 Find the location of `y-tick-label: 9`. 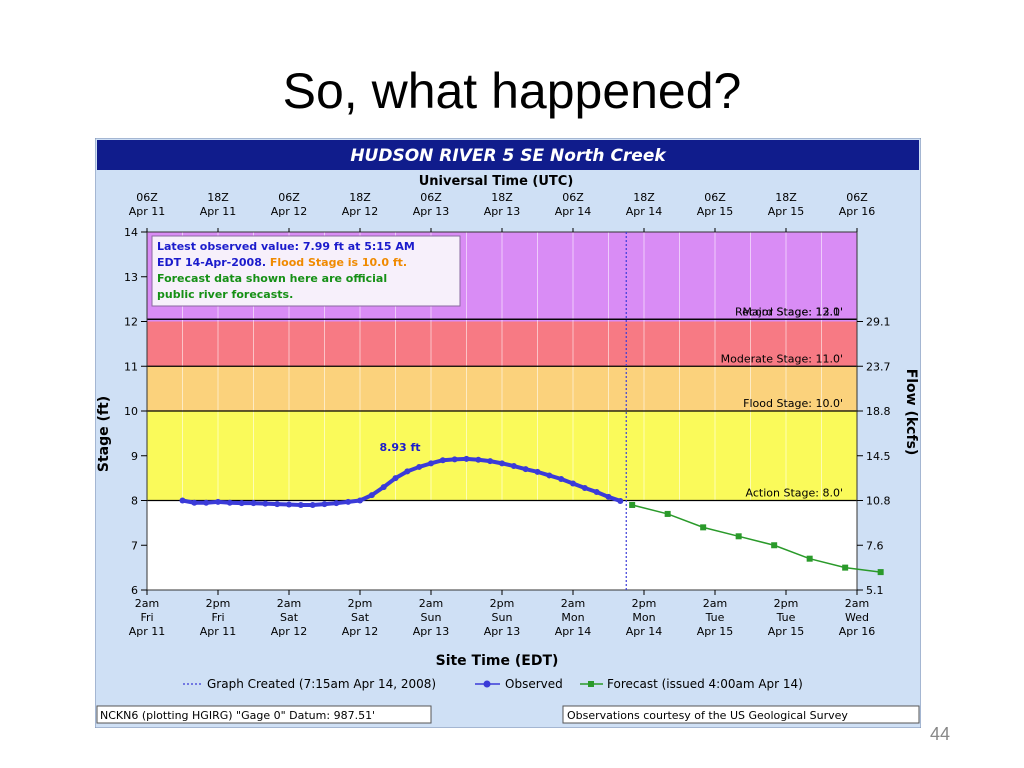

y-tick-label: 9 is located at coordinates (134, 456).